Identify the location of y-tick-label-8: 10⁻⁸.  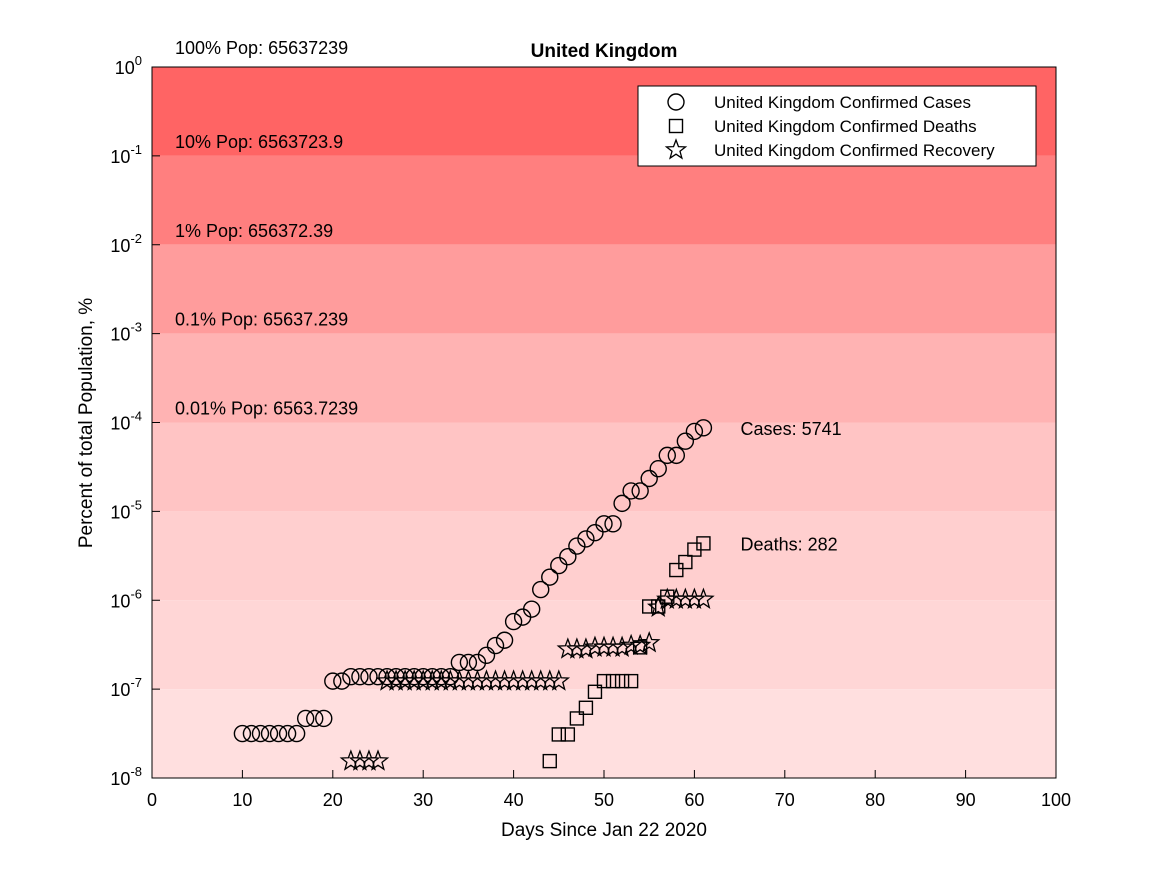
(126, 776).